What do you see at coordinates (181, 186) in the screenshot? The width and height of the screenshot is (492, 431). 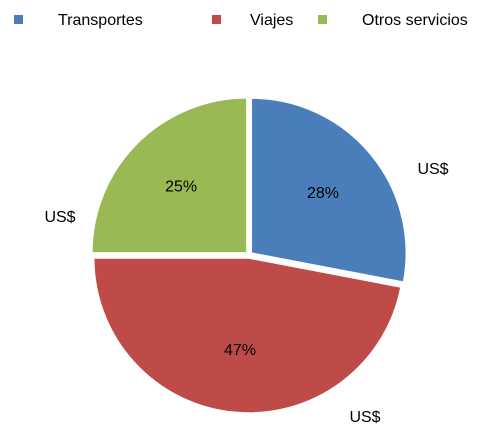 I see `data-label: 25%` at bounding box center [181, 186].